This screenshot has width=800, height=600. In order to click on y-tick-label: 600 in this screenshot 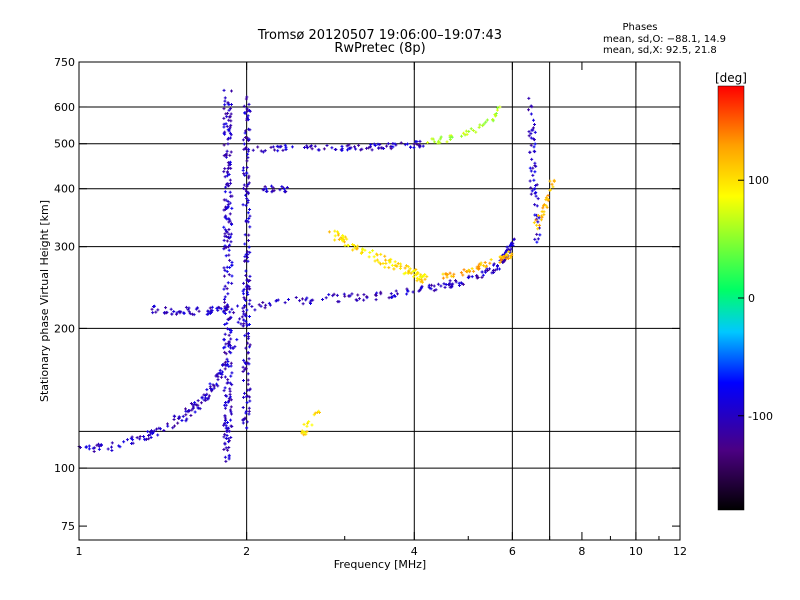, I will do `click(64, 107)`.